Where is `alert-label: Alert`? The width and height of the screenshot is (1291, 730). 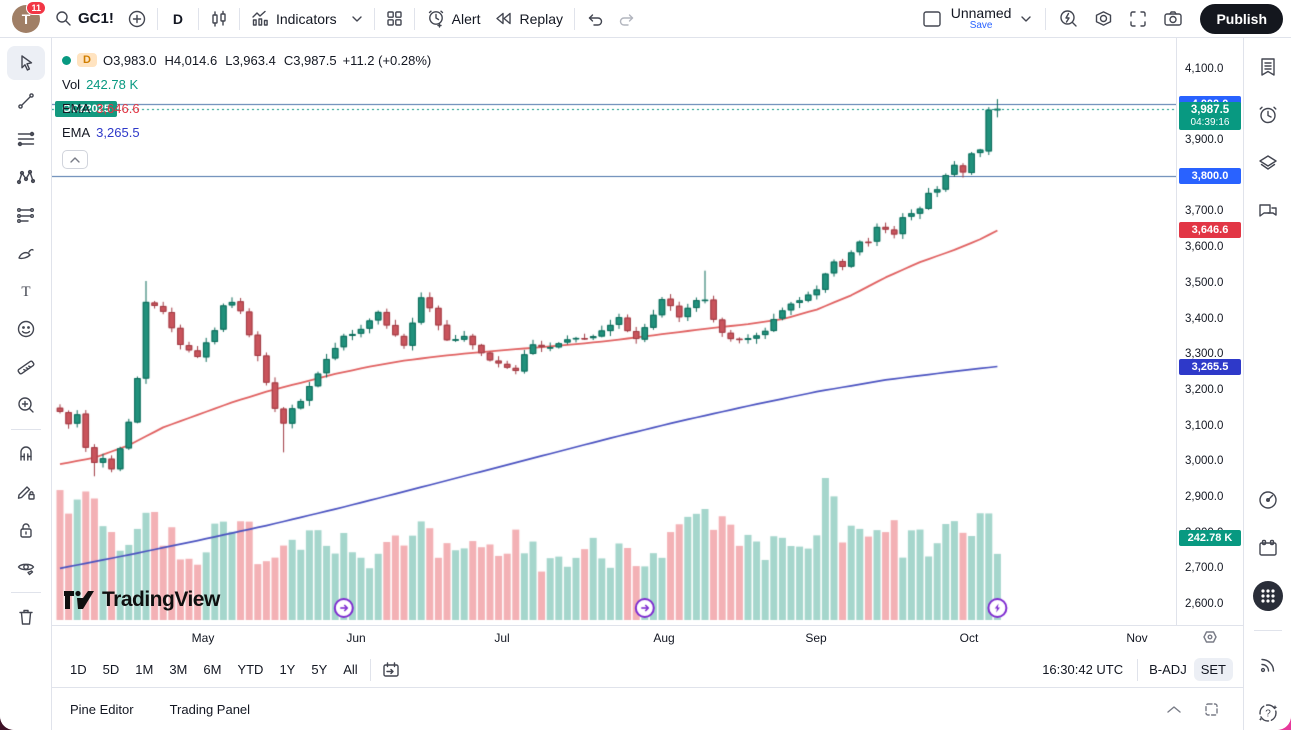
alert-label: Alert is located at coordinates (466, 18).